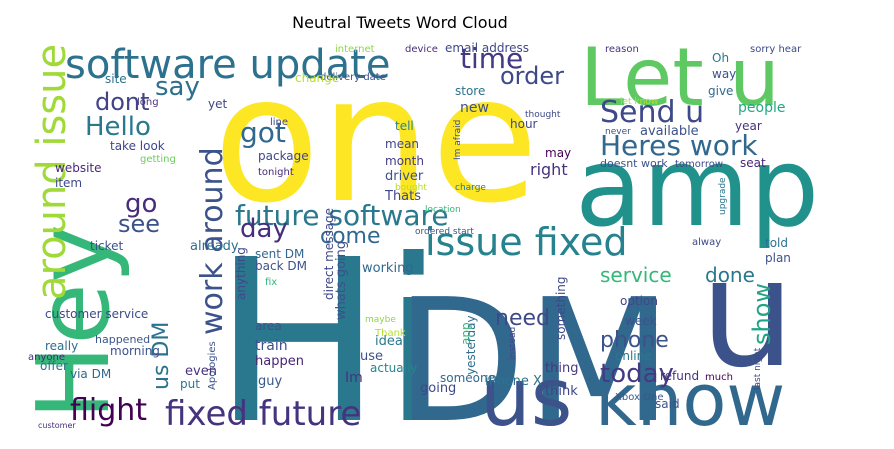 The width and height of the screenshot is (894, 449). What do you see at coordinates (679, 145) in the screenshot?
I see `word: Heres work` at bounding box center [679, 145].